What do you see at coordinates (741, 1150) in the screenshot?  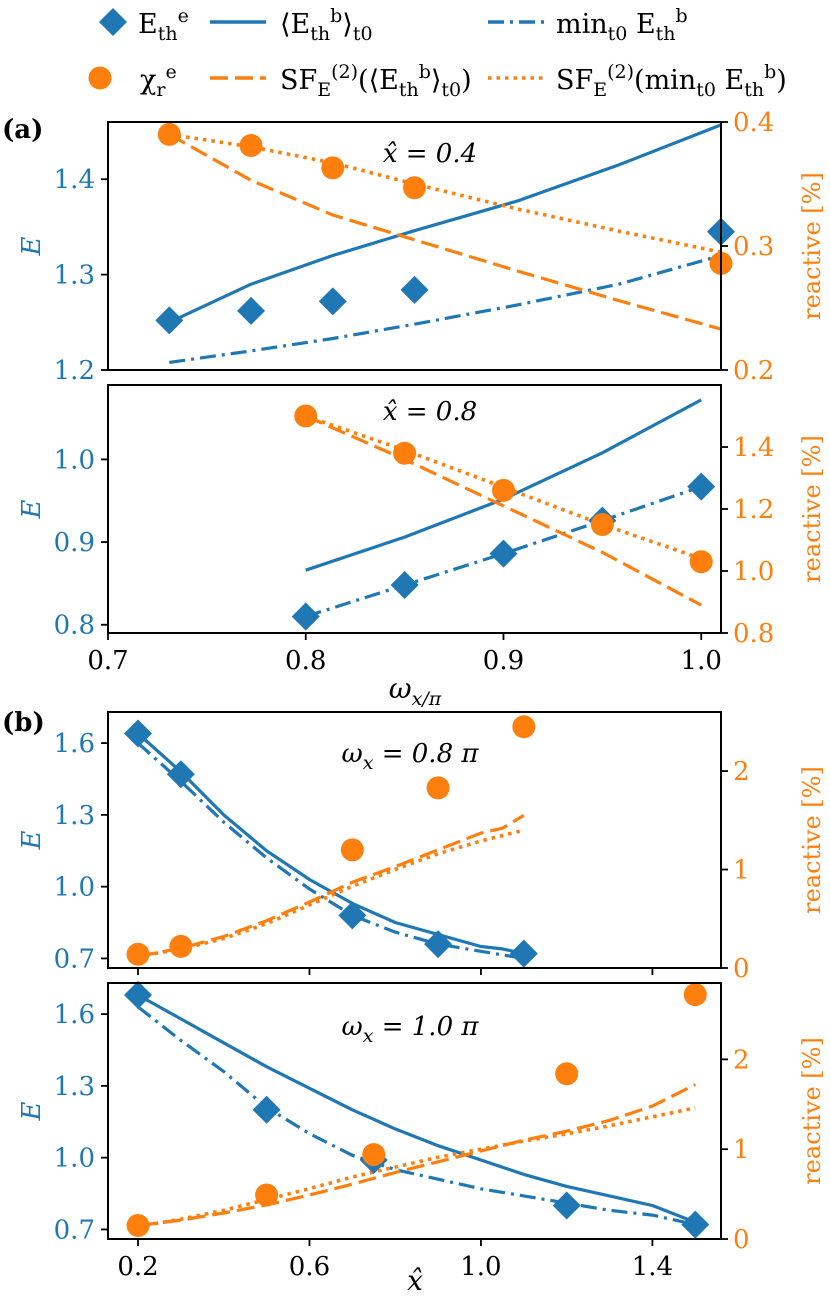 I see `ytick-label-right-b2-1: 1` at bounding box center [741, 1150].